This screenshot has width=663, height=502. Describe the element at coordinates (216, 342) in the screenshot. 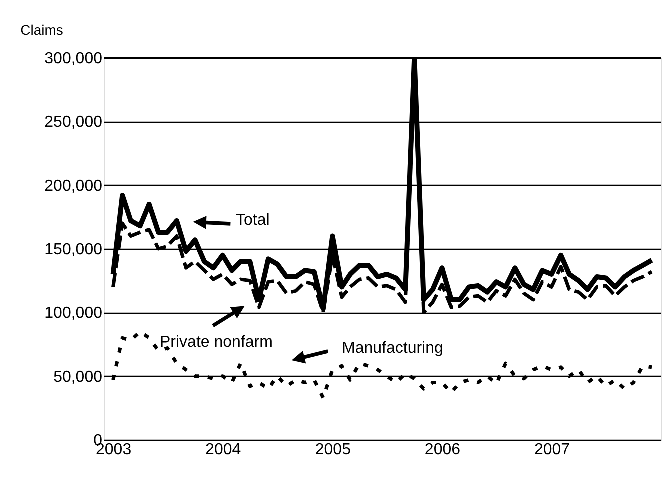

I see `annotation: Private nonfarm` at that location.